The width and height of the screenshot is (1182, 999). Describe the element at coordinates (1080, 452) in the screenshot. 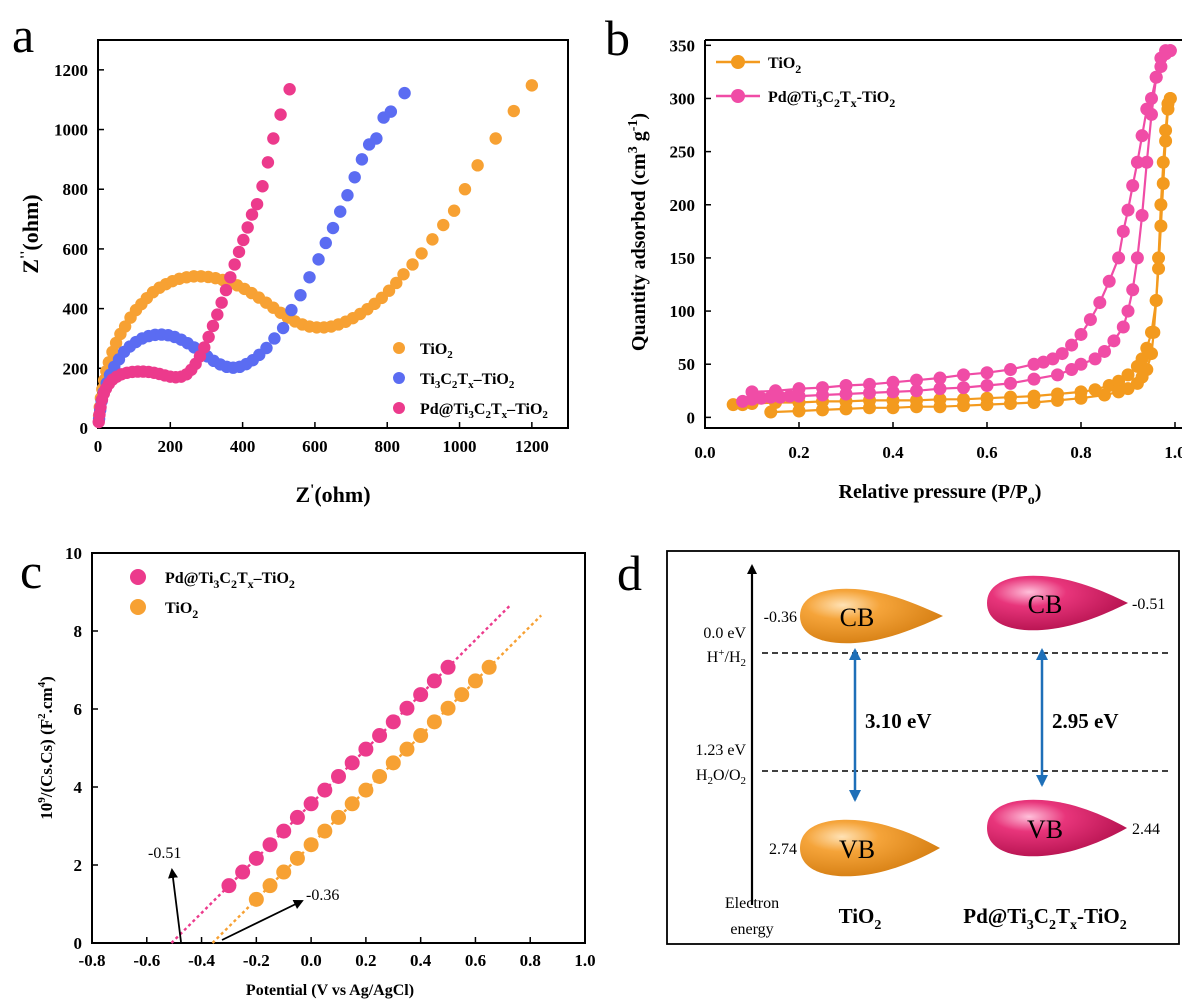

I see `chart-b-xtick-label: 0.8` at that location.